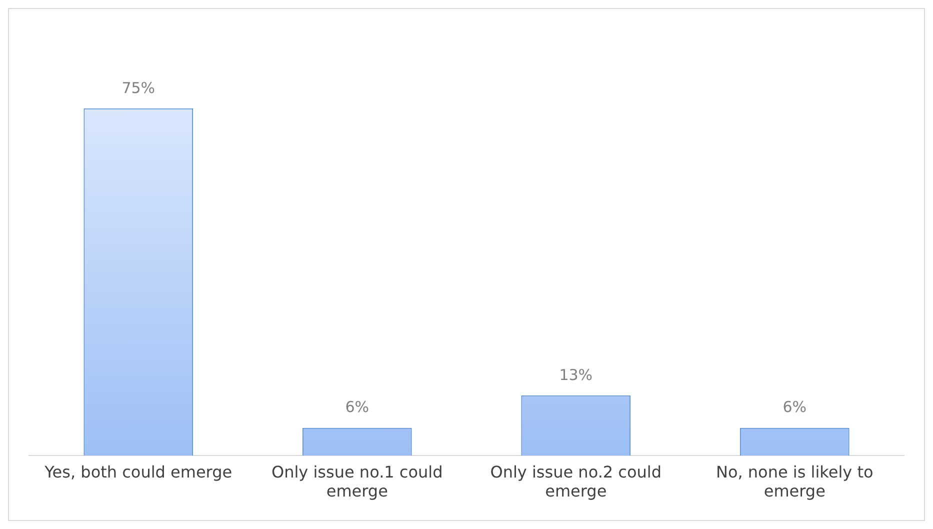 Image resolution: width=933 pixels, height=529 pixels. Describe the element at coordinates (139, 87) in the screenshot. I see `data-label: 75%` at that location.